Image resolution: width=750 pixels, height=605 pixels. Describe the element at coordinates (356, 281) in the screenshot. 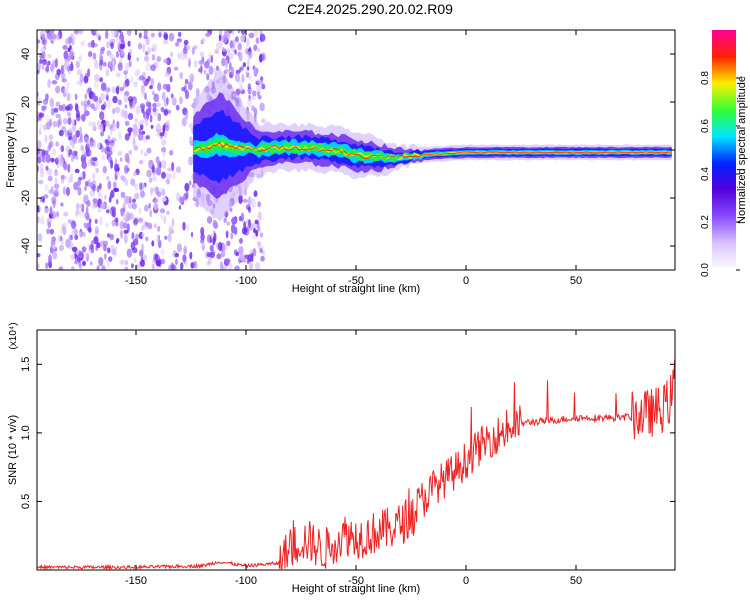

I see `x-tick-label: -50` at that location.